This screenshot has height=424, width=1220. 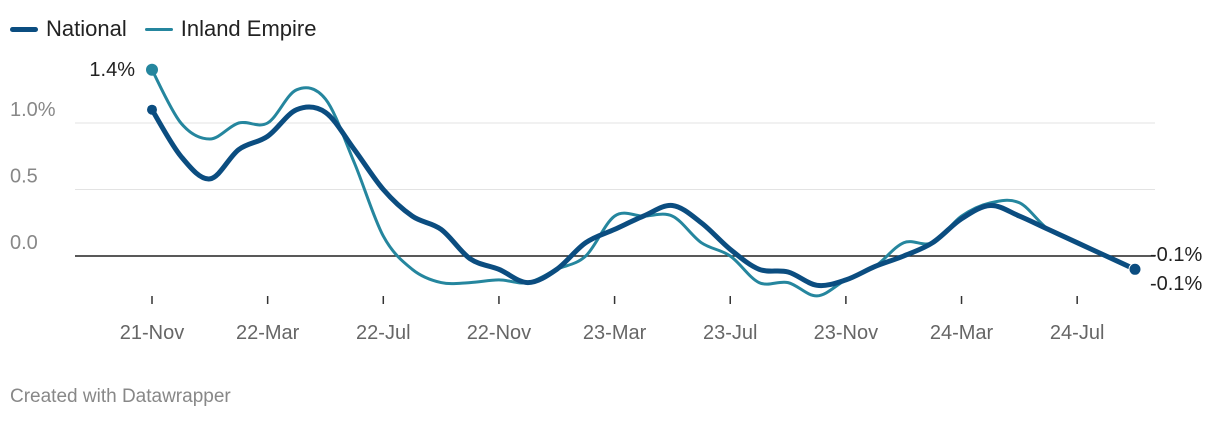 I want to click on y-tick-label: 1.0%, so click(x=33, y=110).